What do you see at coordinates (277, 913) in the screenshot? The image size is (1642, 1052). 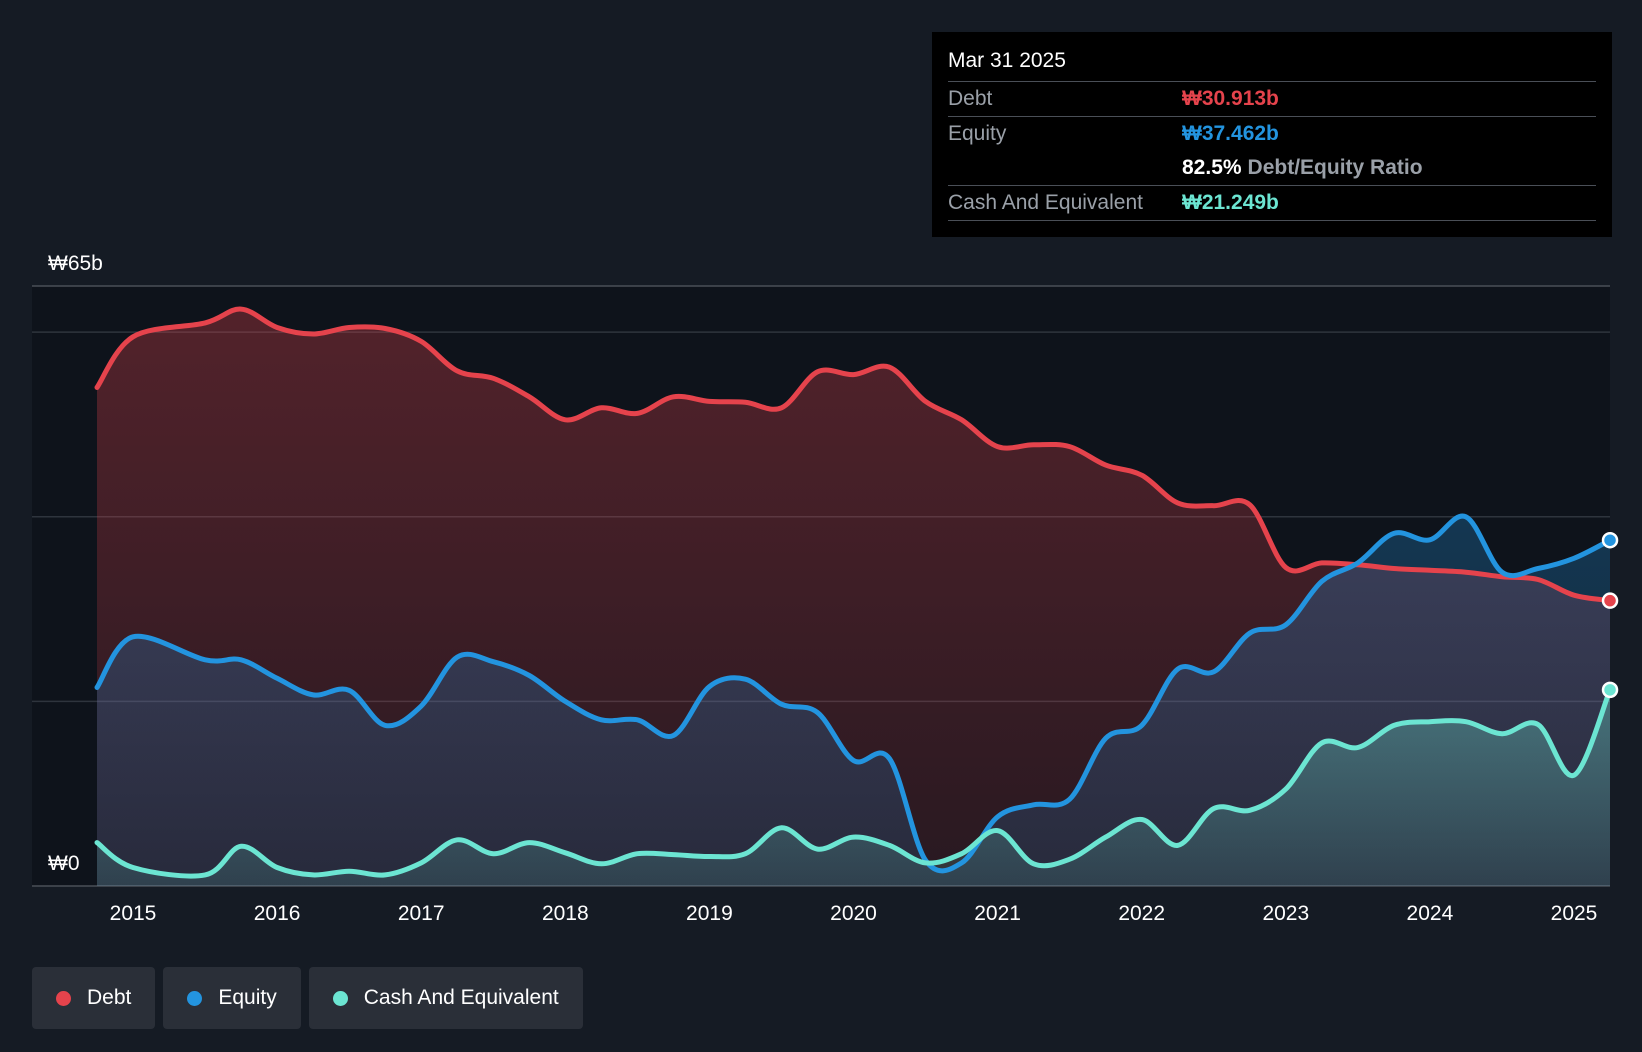 I see `x-tick-2016: 2016` at bounding box center [277, 913].